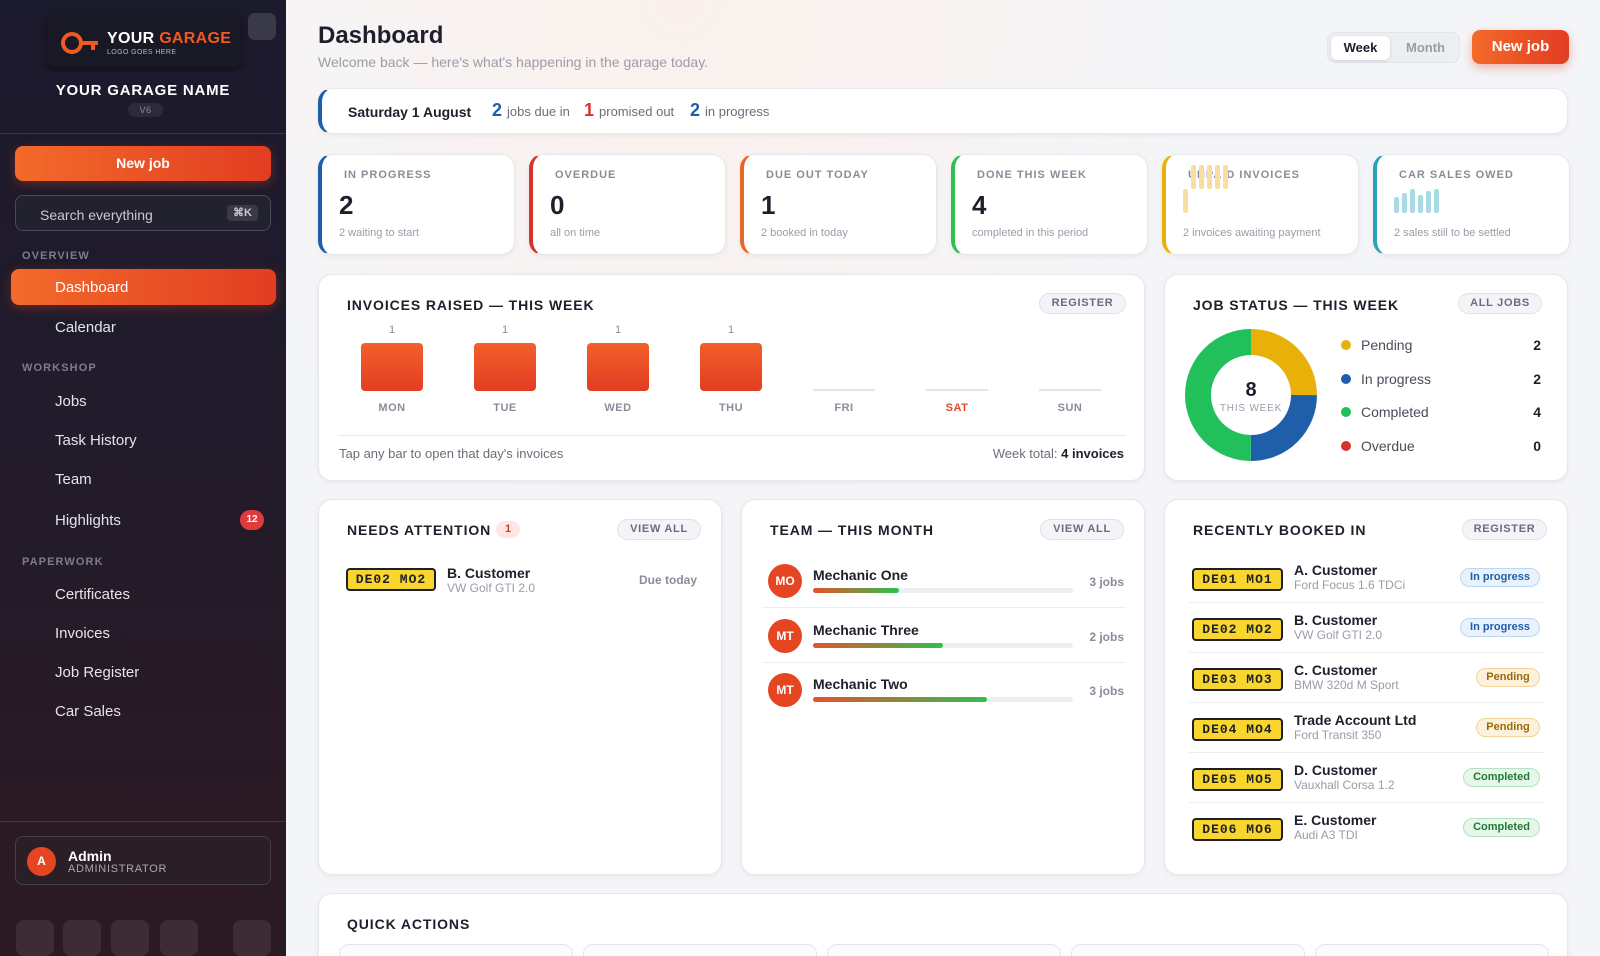 The height and width of the screenshot is (956, 1600). I want to click on sidebar-item-jobs: Jobs, so click(143, 401).